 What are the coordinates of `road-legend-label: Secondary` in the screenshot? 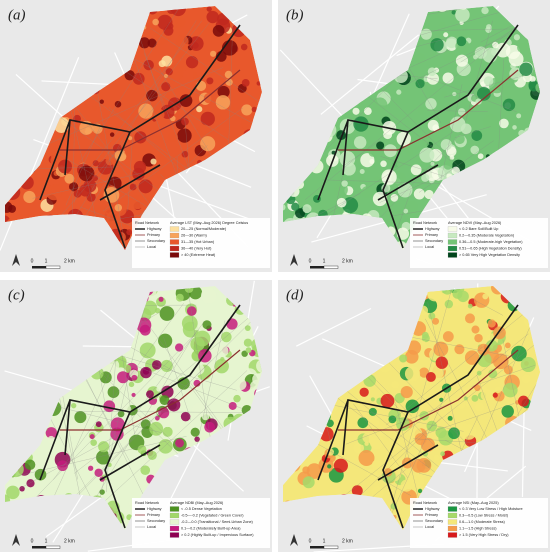 It's located at (156, 241).